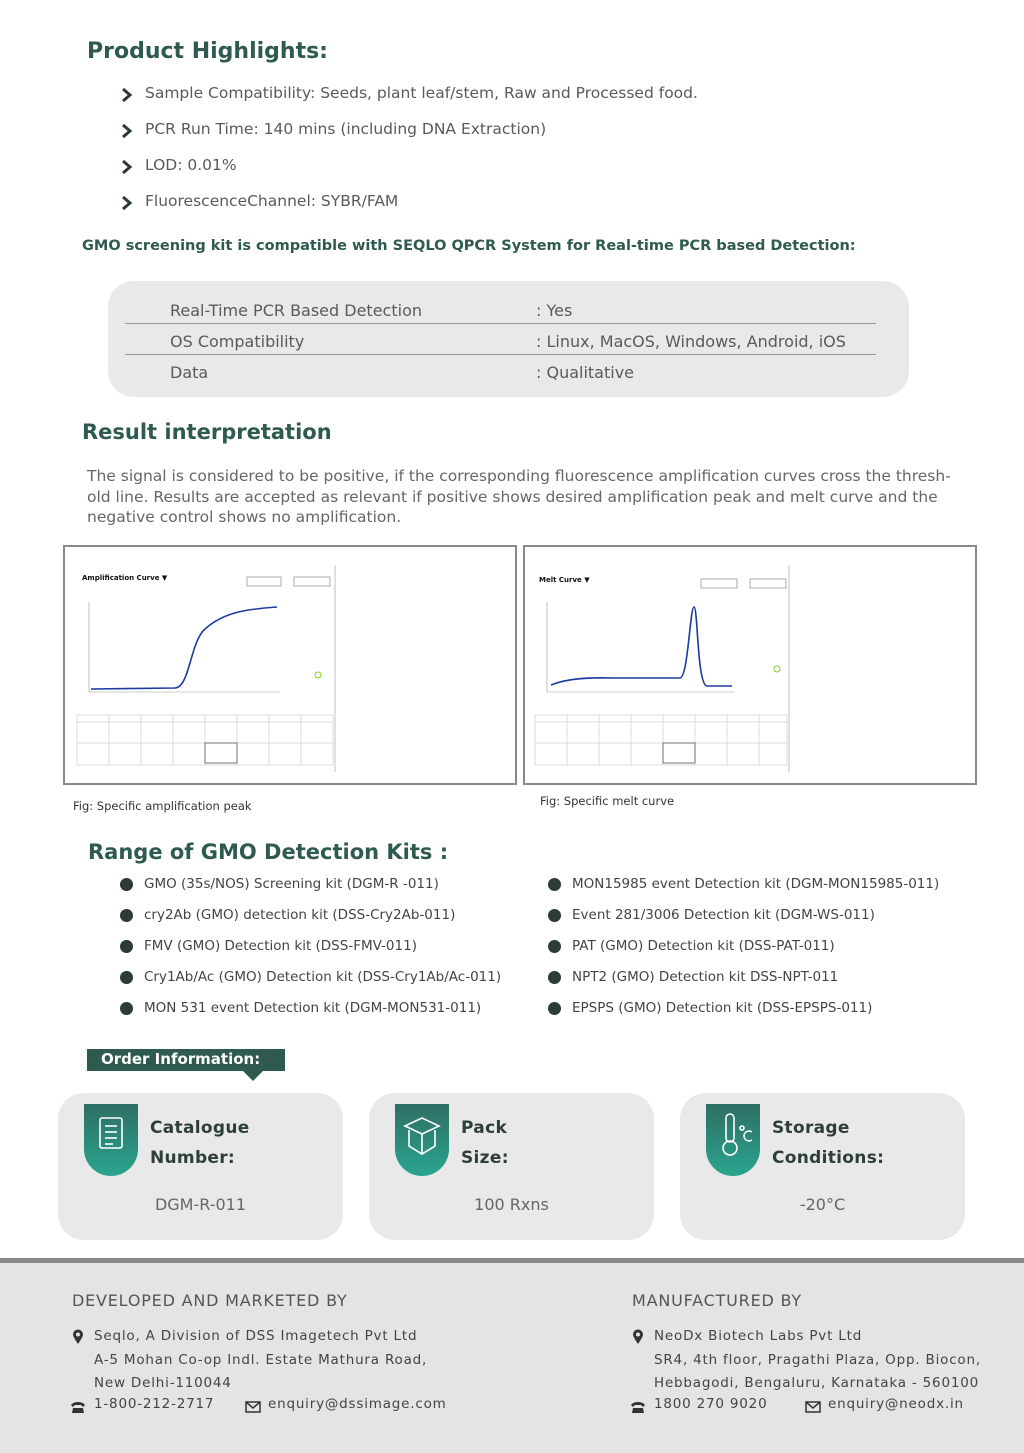 This screenshot has width=1024, height=1453. Describe the element at coordinates (125, 578) in the screenshot. I see `panel-title: Amplification Curve ▼` at that location.